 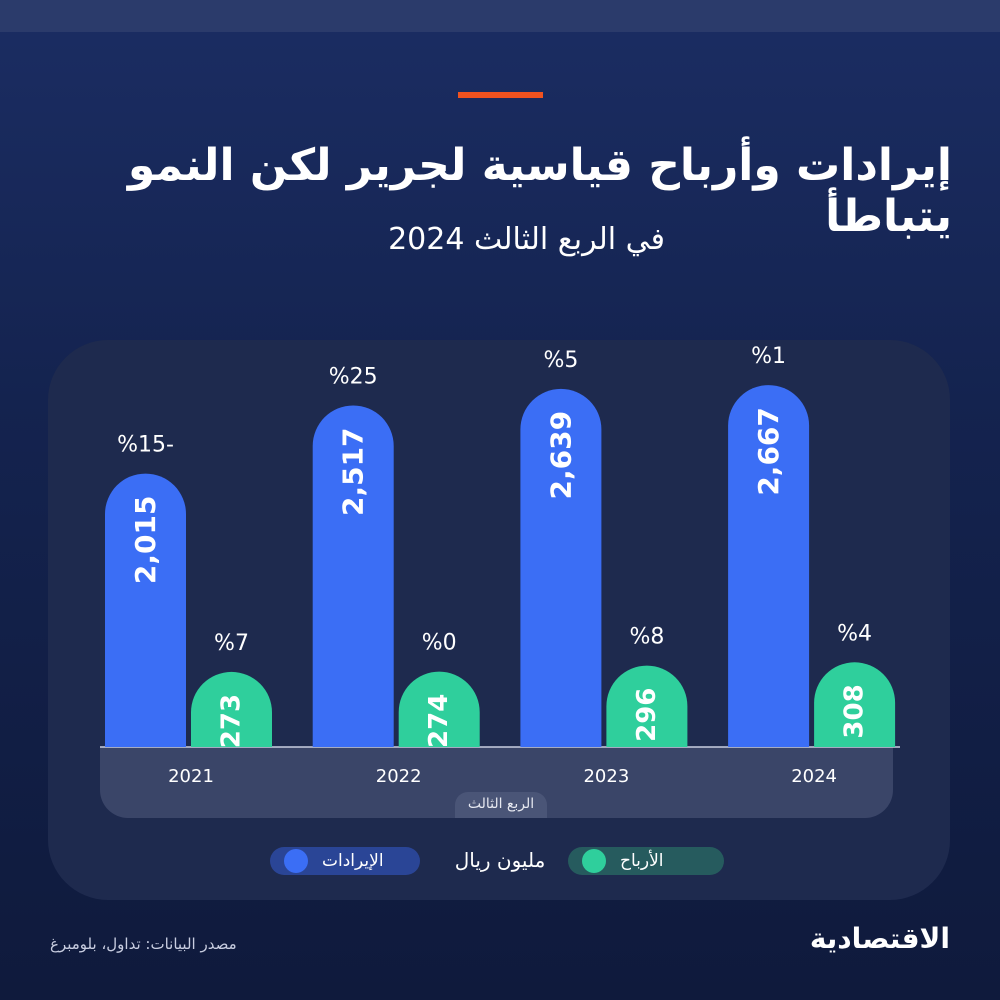 What do you see at coordinates (855, 711) in the screenshot?
I see `bar-value-label: 308` at bounding box center [855, 711].